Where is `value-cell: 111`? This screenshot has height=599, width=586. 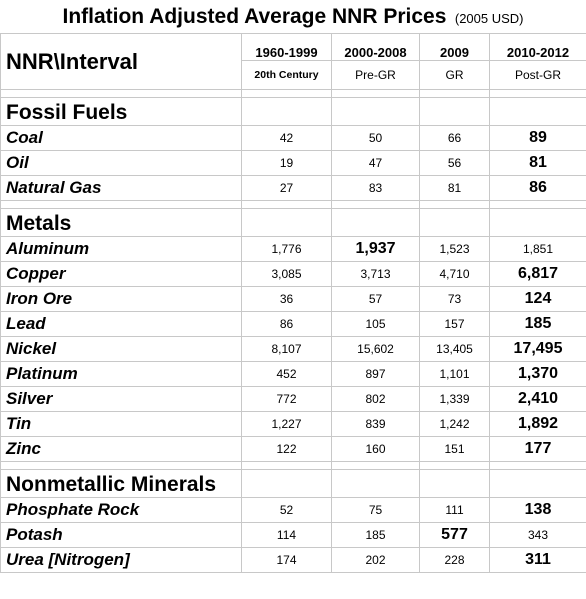 value-cell: 111 is located at coordinates (454, 510).